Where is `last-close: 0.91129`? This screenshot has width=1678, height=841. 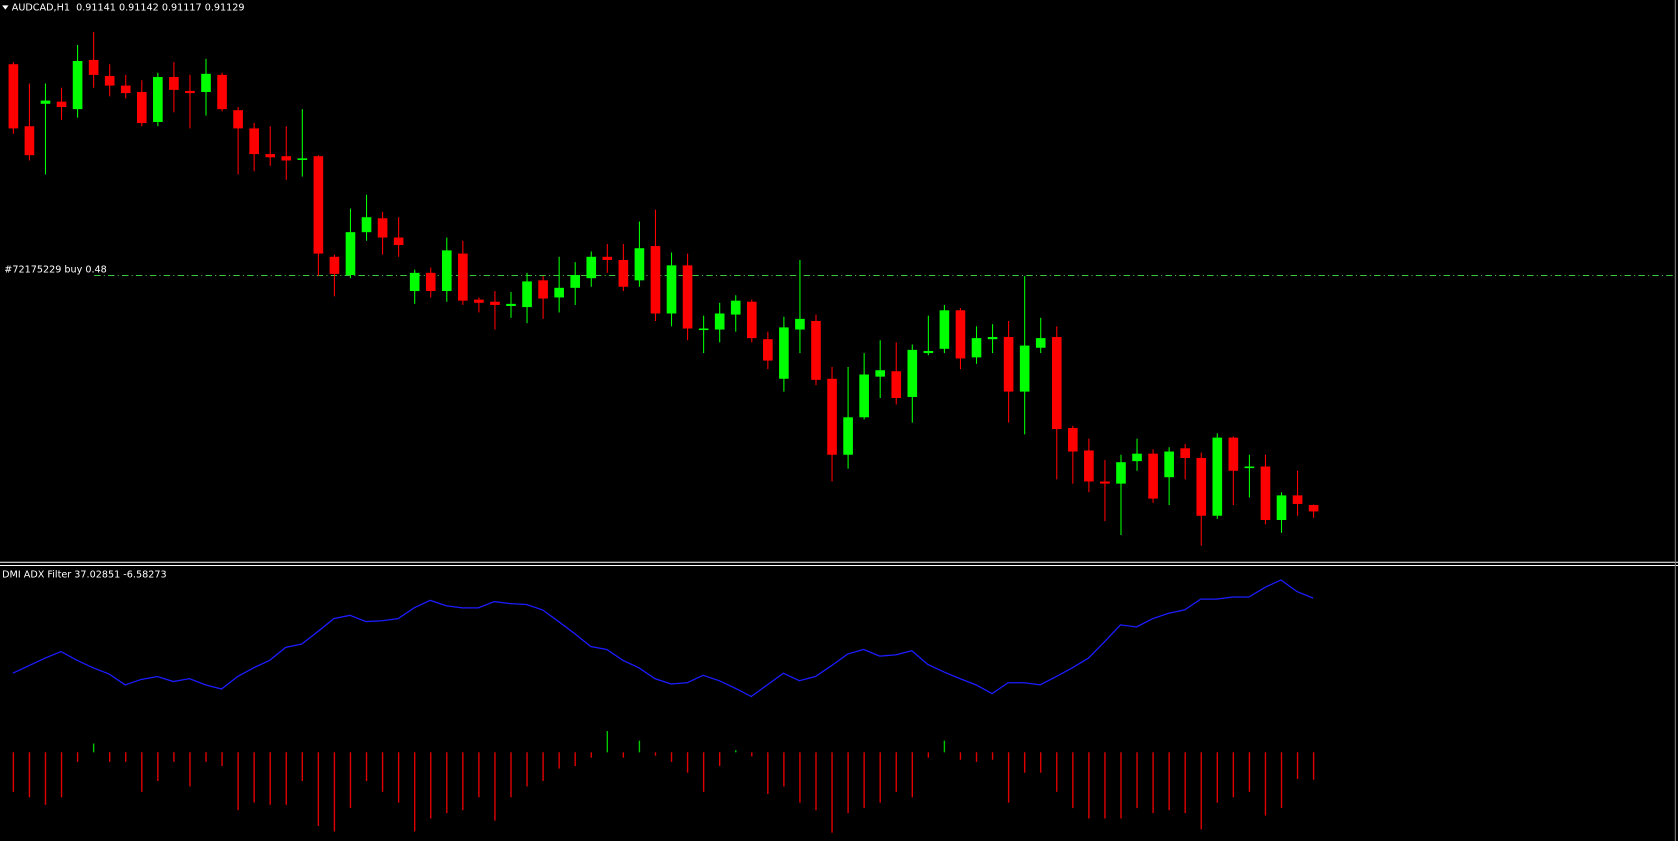 last-close: 0.91129 is located at coordinates (225, 7).